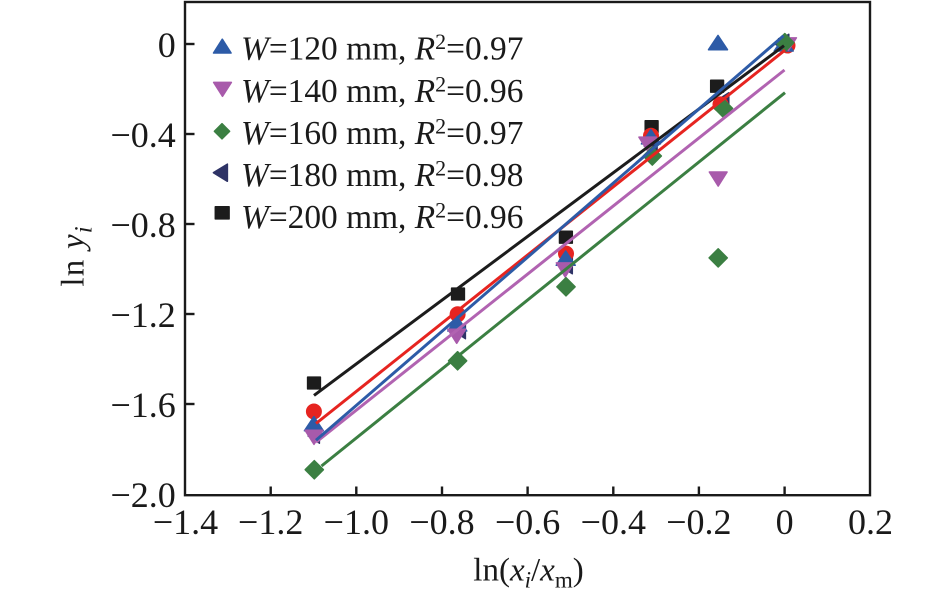  I want to click on svg-text: W=160 mm, R2=0.97, so click(382, 133).